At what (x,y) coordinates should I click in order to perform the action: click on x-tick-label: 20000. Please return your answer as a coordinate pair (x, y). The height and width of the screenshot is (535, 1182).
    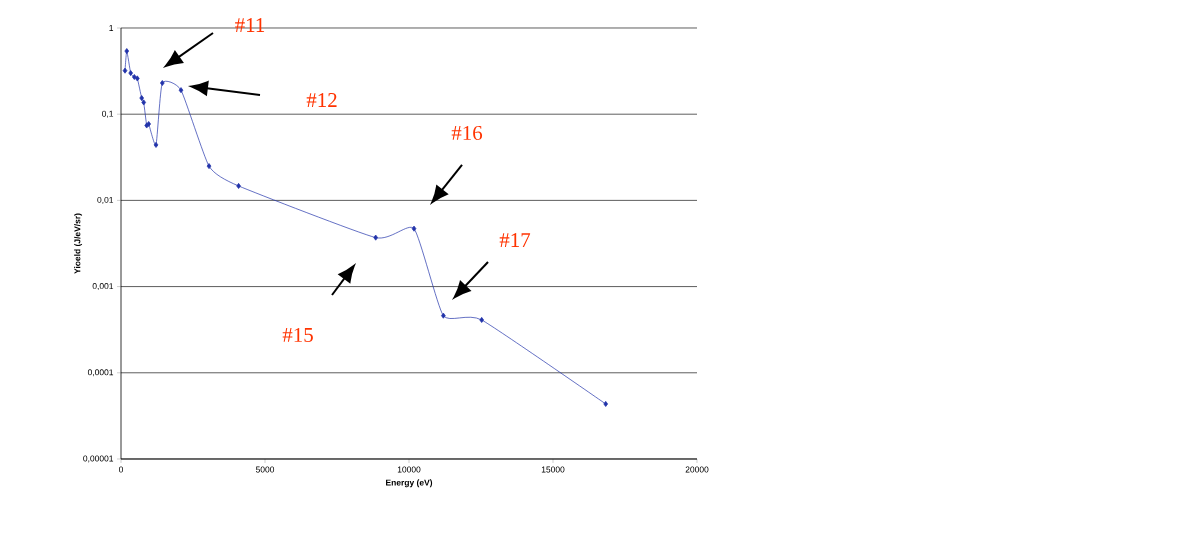
    Looking at the image, I should click on (697, 469).